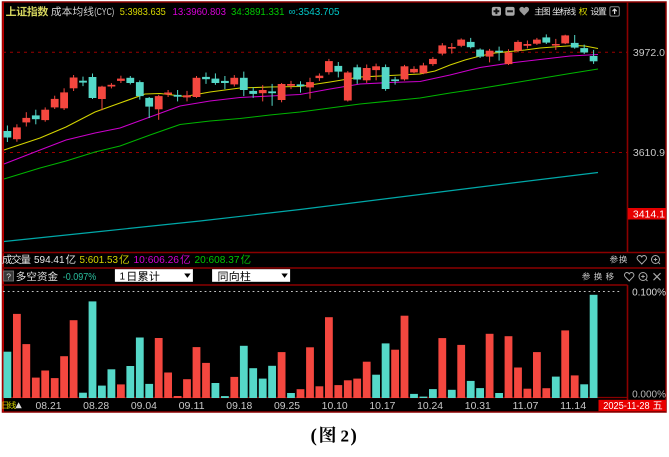 The height and width of the screenshot is (457, 669). What do you see at coordinates (104, 12) in the screenshot?
I see `svg-text: (CYC)` at bounding box center [104, 12].